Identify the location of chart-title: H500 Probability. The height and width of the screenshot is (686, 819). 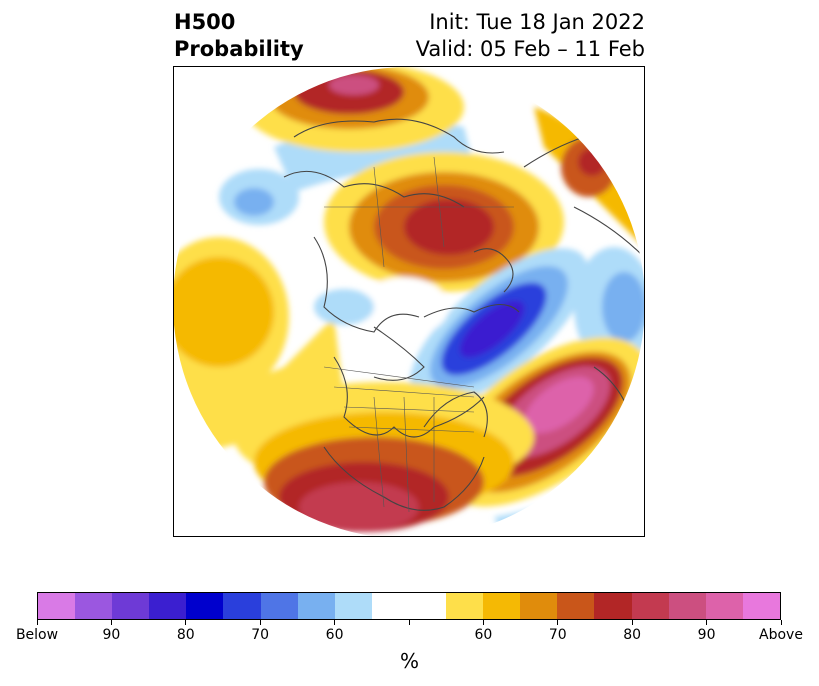
(239, 36).